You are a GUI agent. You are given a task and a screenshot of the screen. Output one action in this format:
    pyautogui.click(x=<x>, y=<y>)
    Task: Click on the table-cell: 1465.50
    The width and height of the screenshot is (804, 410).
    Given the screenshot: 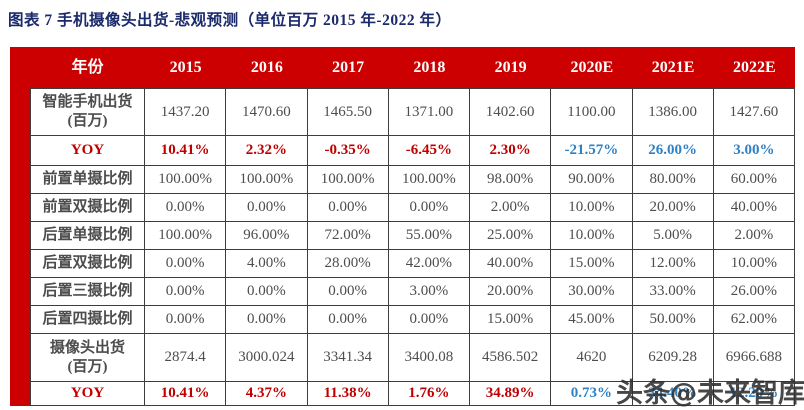 What is the action you would take?
    pyautogui.click(x=348, y=112)
    